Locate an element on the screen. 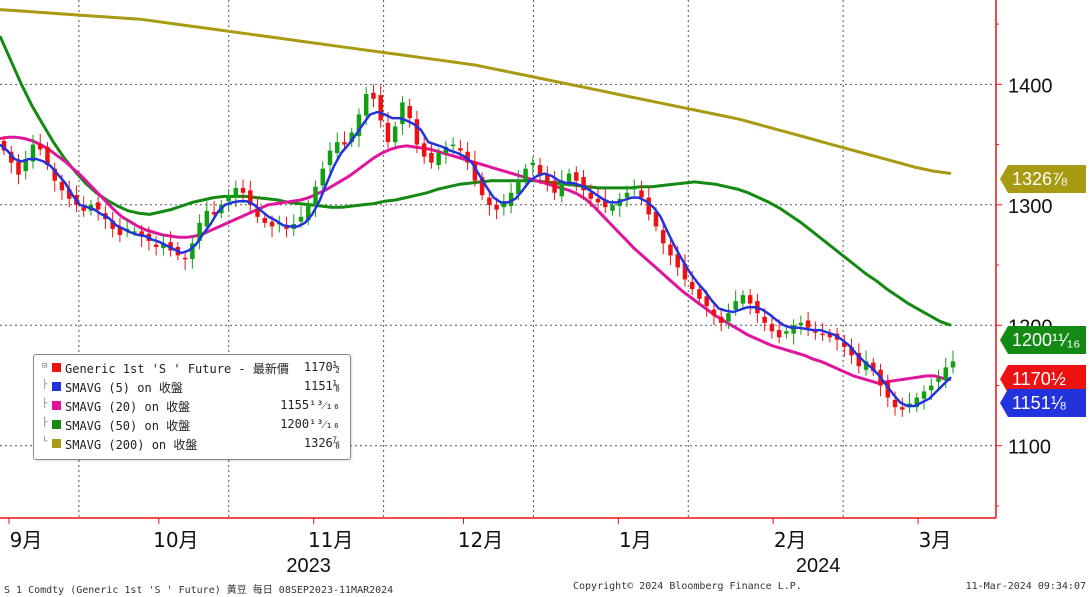 The image size is (1090, 597). x-year-label: 2023 is located at coordinates (308, 566).